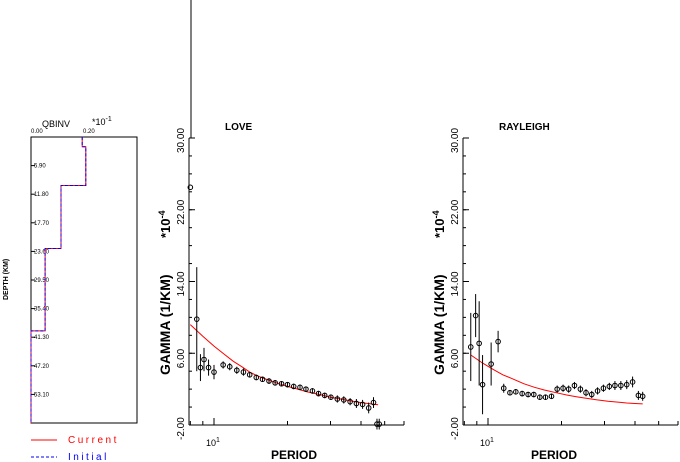 The height and width of the screenshot is (462, 680). What do you see at coordinates (181, 358) in the screenshot?
I see `love-ytick-label: 6.00` at bounding box center [181, 358].